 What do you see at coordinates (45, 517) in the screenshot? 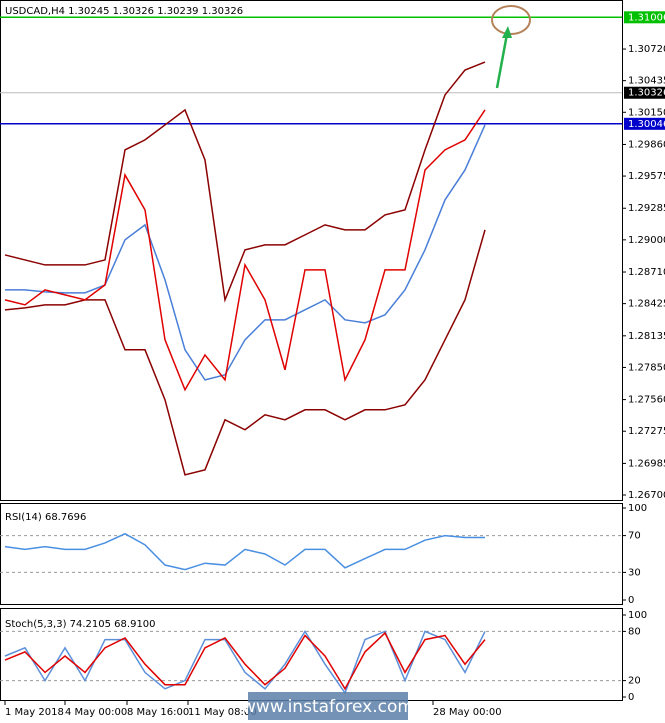
I see `panel-title: RSI(14) 68.7696` at bounding box center [45, 517].